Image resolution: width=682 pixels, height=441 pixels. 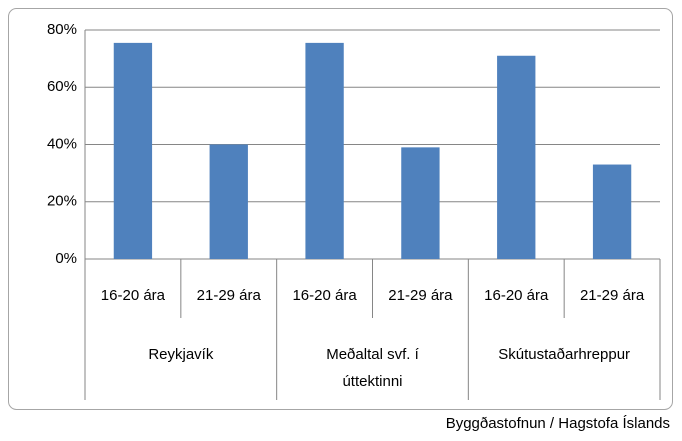 What do you see at coordinates (181, 354) in the screenshot?
I see `group-label: Reykjavík` at bounding box center [181, 354].